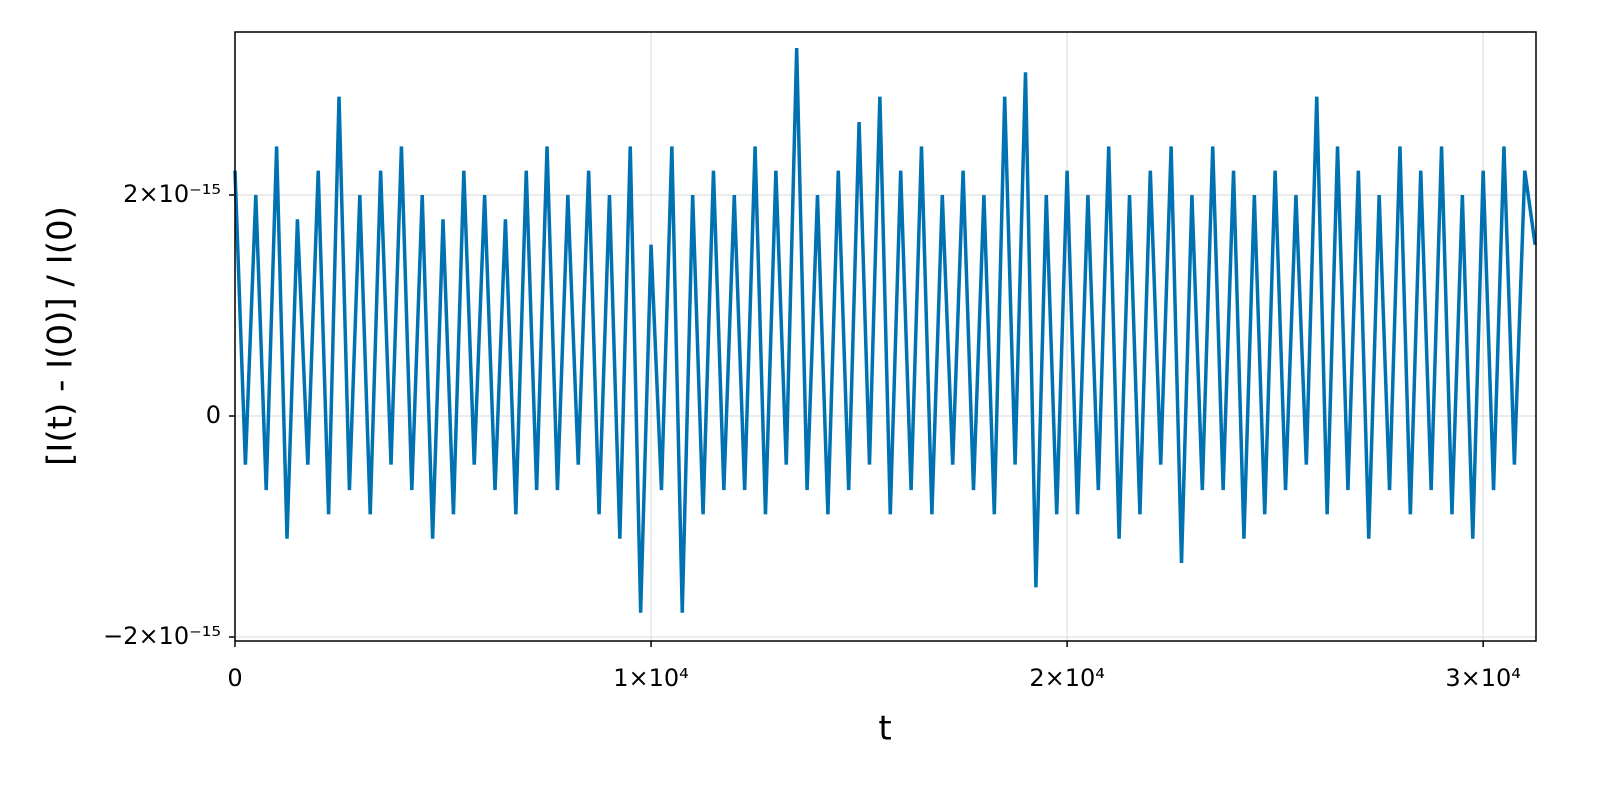  Describe the element at coordinates (172, 194) in the screenshot. I see `y-tick-label: 2×10⁻¹⁵` at that location.